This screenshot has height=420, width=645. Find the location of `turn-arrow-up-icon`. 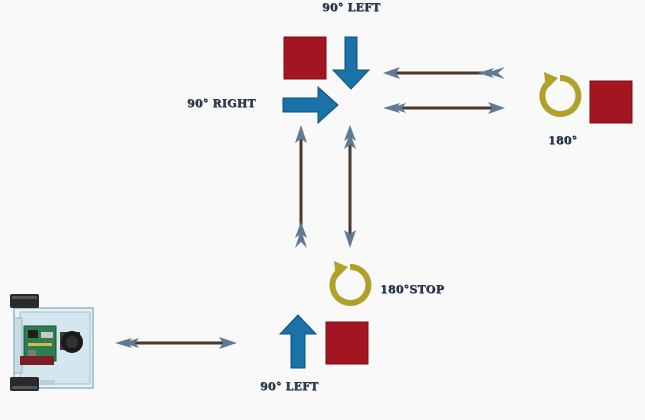

turn-arrow-up-icon is located at coordinates (298, 341).